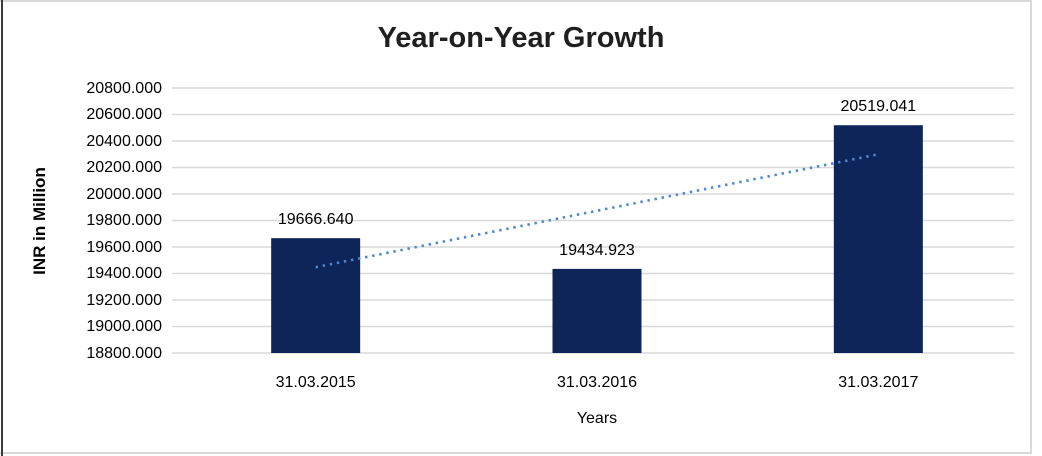 The height and width of the screenshot is (456, 1042). I want to click on y-tick-label: 20200.000, so click(124, 167).